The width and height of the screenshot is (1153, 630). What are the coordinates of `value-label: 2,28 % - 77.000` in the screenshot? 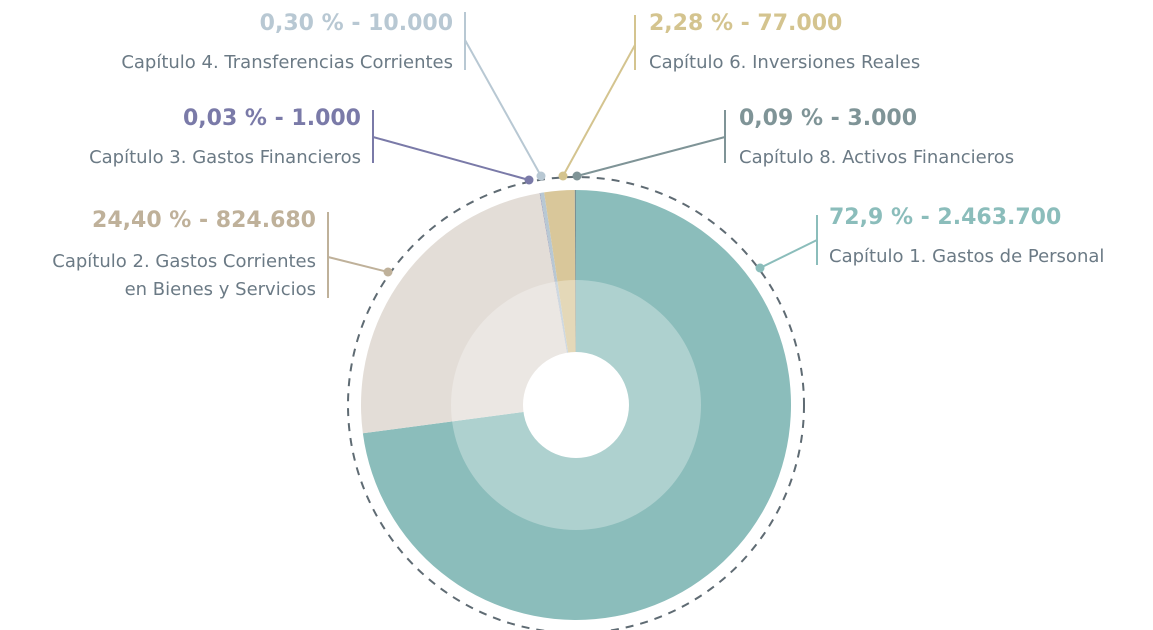 It's located at (746, 23).